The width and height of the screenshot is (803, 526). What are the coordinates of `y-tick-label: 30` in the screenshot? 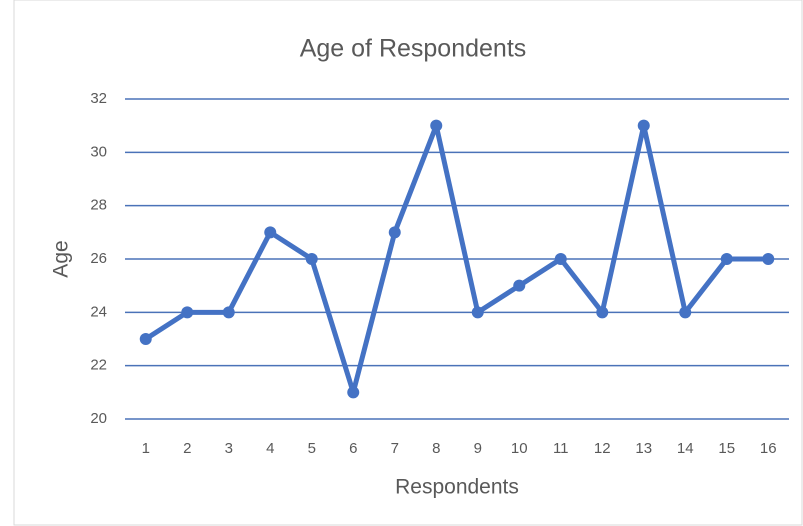 It's located at (98, 151).